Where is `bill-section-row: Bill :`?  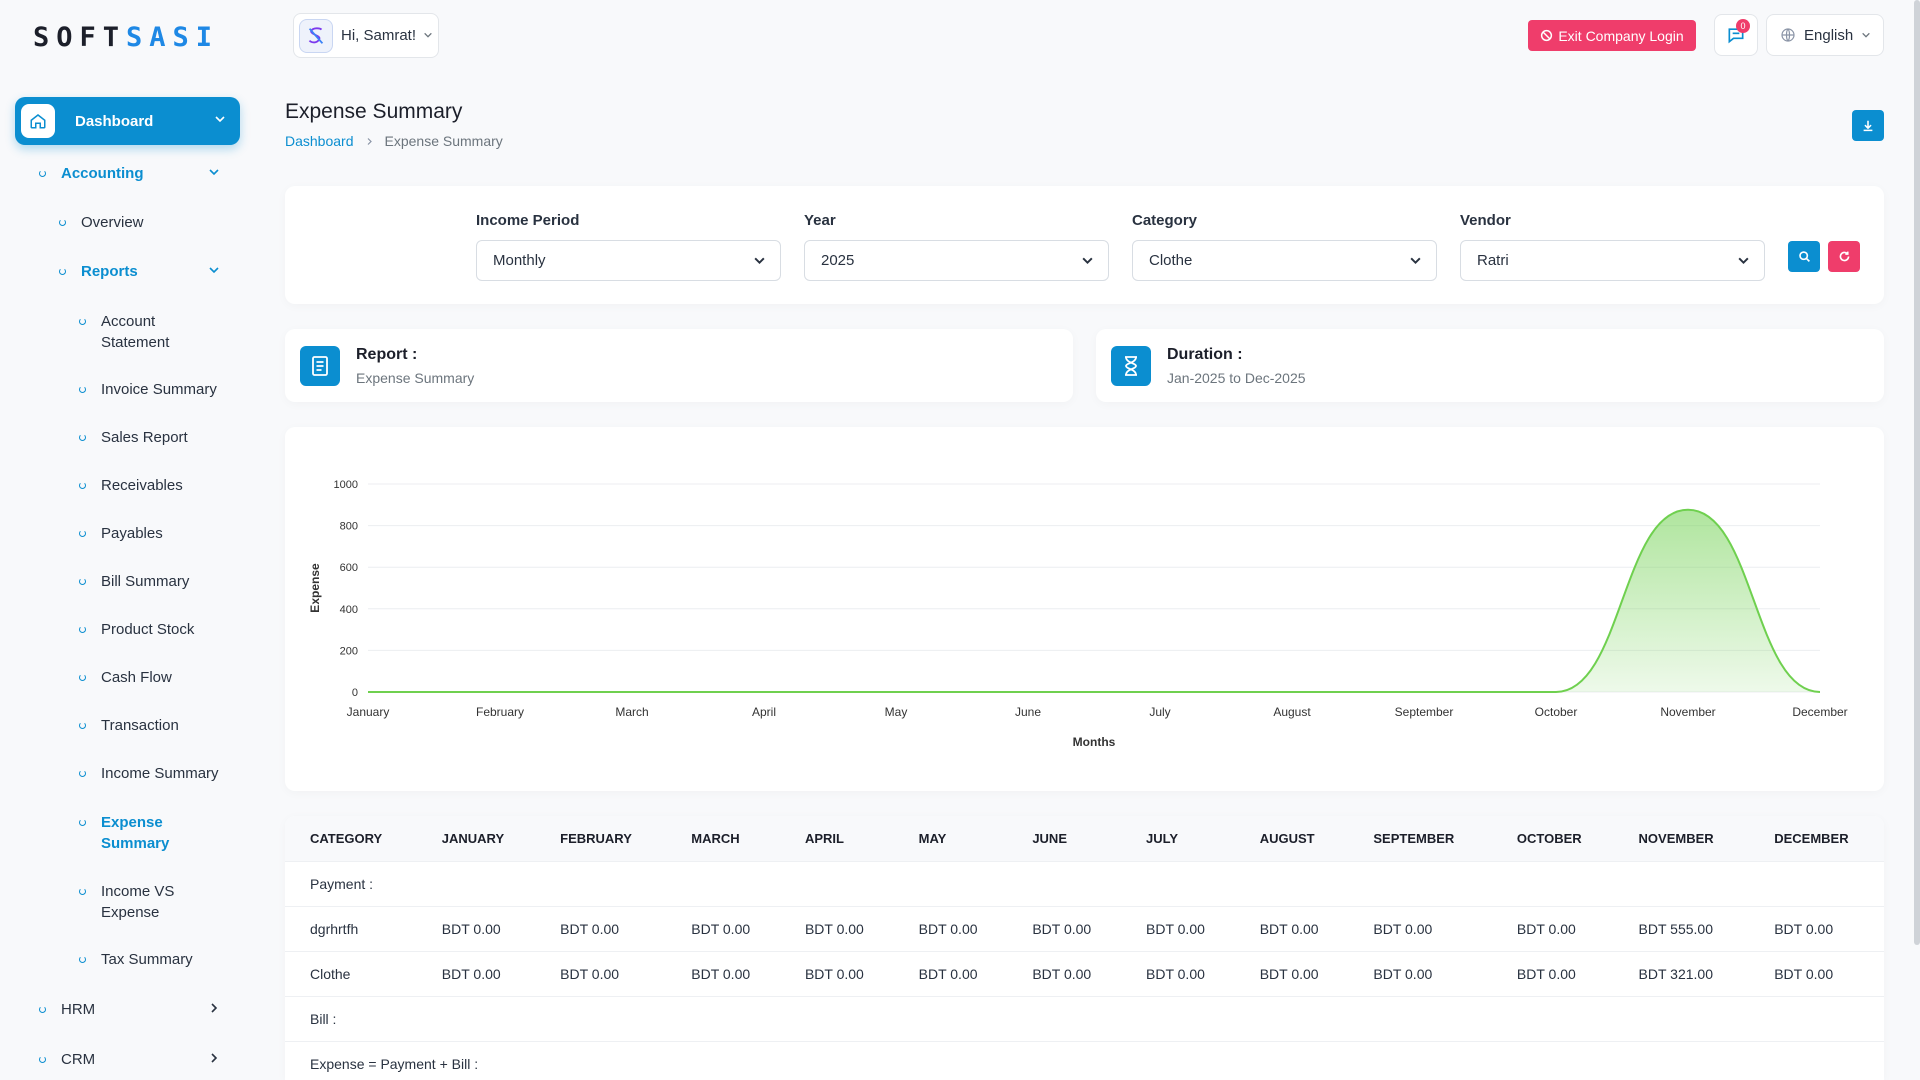
bill-section-row: Bill : is located at coordinates (1084, 1018).